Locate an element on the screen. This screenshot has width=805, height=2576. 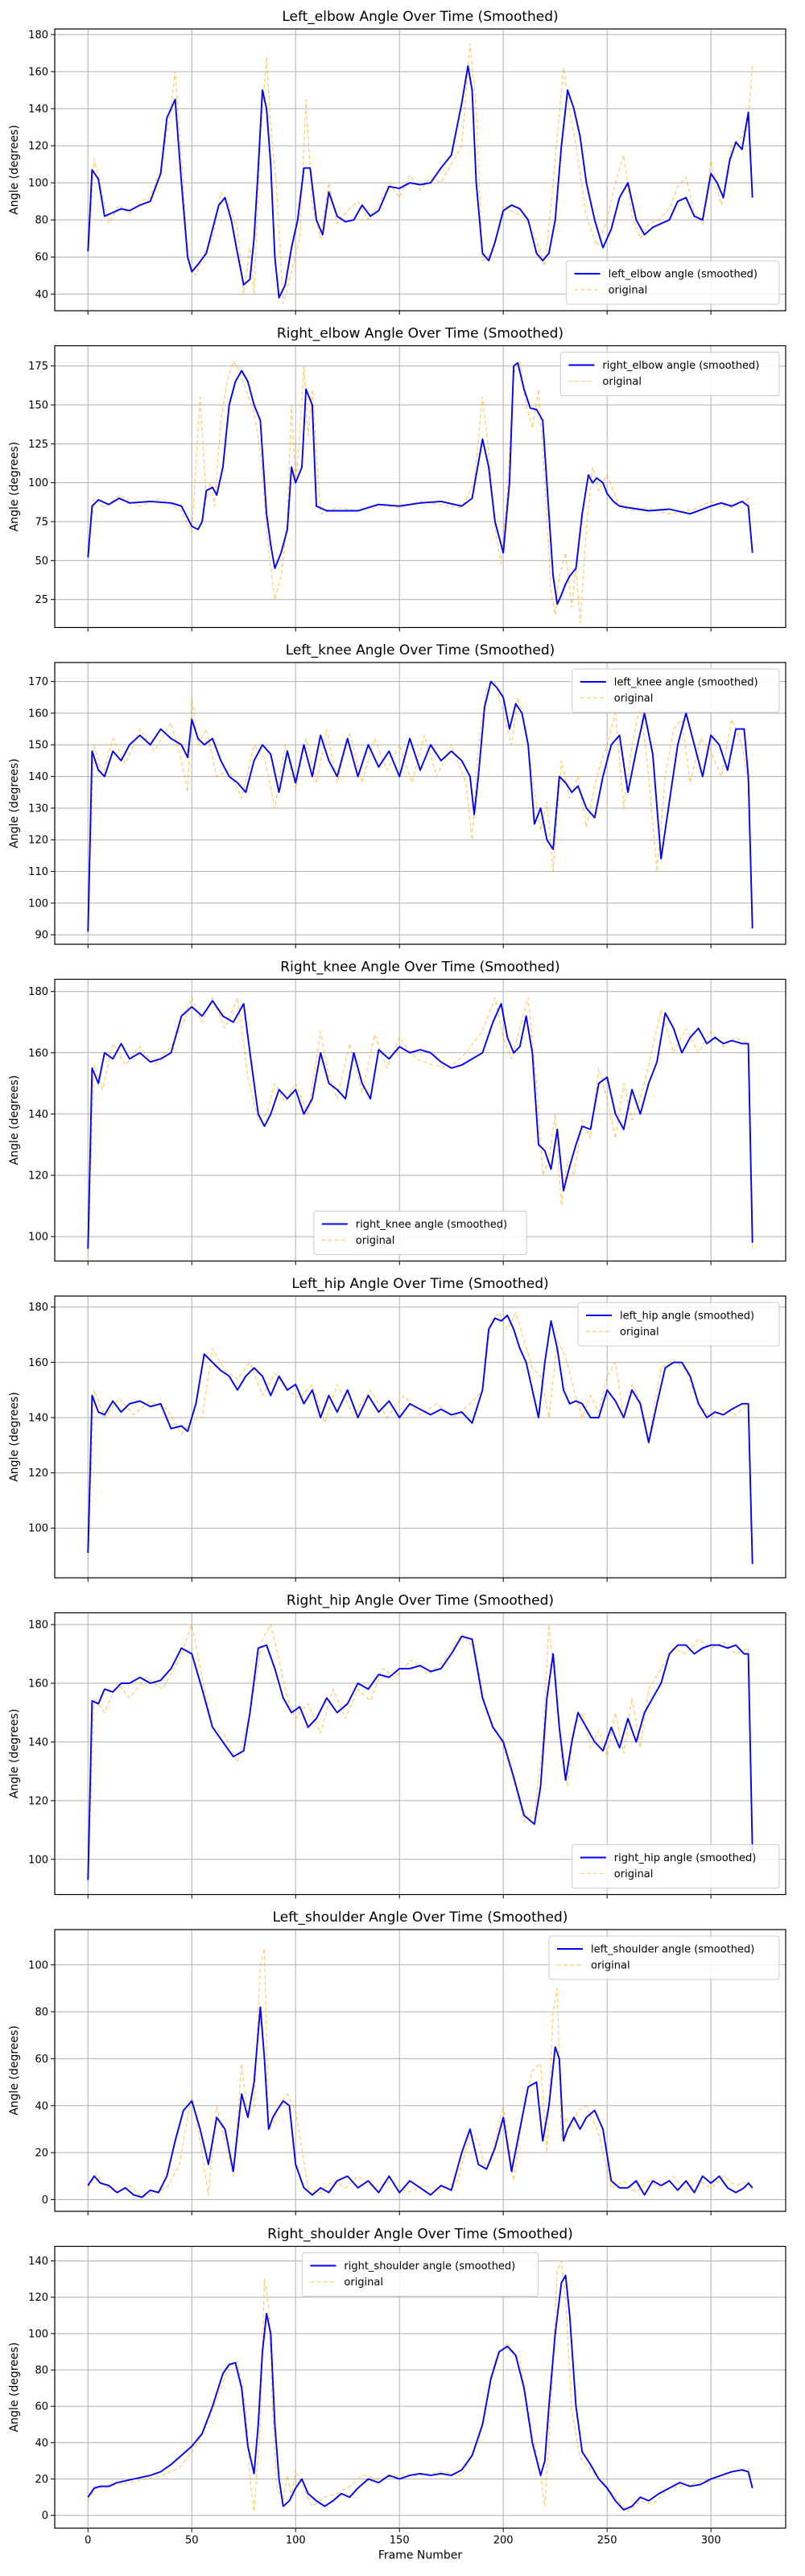
legend: right_knee angle (smoothed) original is located at coordinates (420, 1233).